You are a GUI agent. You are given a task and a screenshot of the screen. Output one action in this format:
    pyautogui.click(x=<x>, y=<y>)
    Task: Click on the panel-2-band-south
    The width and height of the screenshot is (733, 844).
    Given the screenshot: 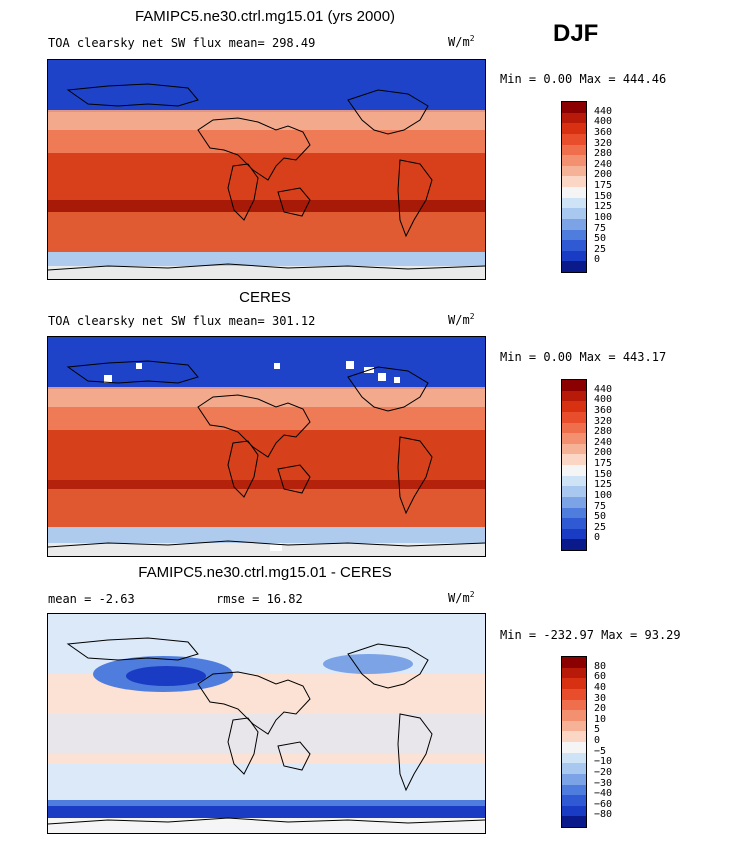 What is the action you would take?
    pyautogui.click(x=266, y=509)
    